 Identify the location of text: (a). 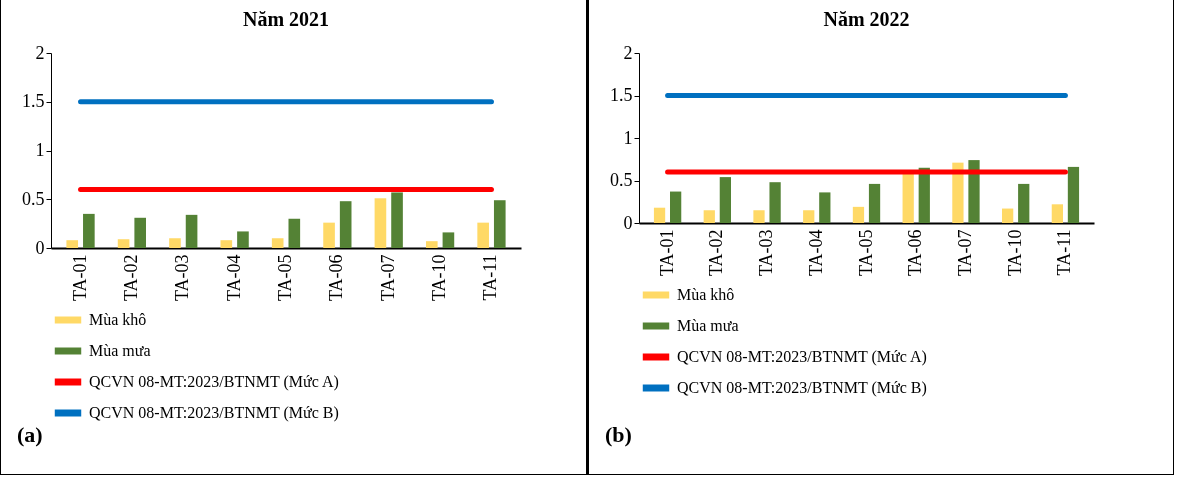
(30, 435).